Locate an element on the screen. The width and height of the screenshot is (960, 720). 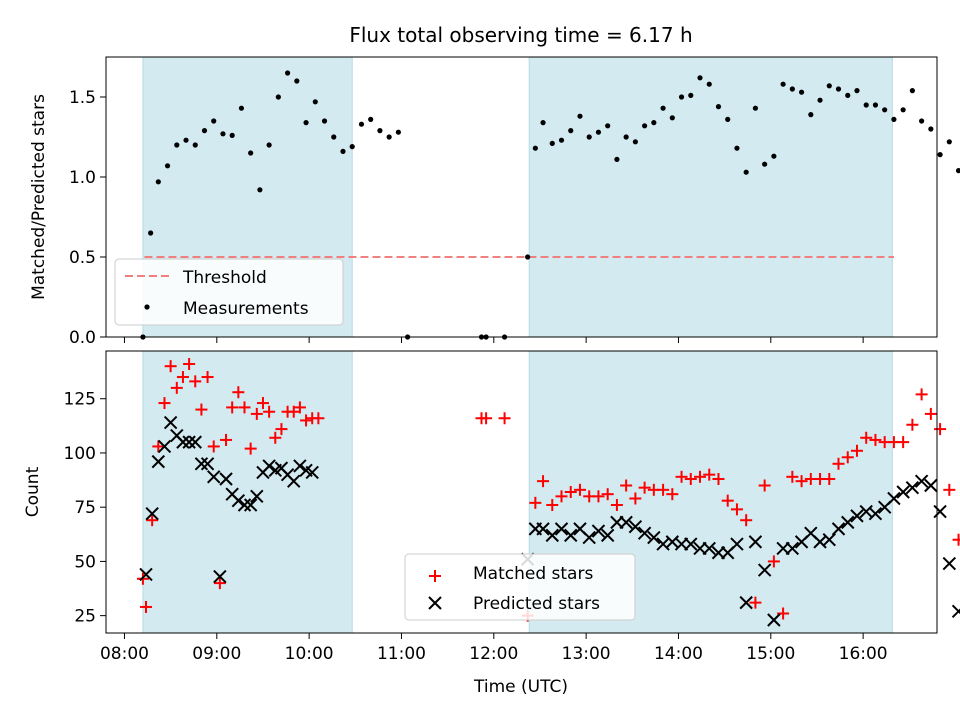
x-tick-label: 13:00 is located at coordinates (586, 654).